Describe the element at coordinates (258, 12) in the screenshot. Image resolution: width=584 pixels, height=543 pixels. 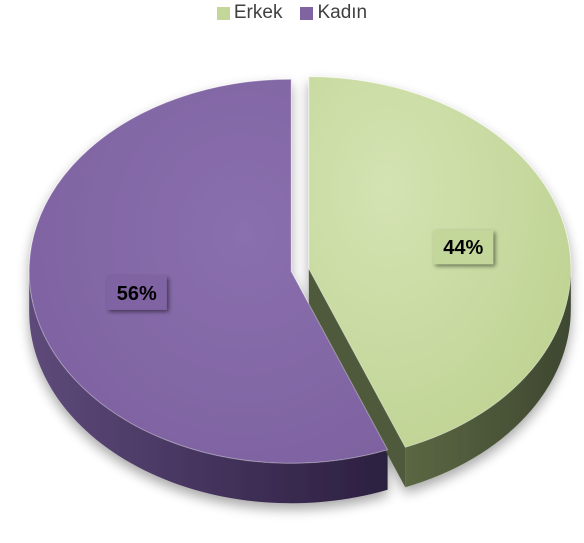
I see `legend-label-erkek: Erkek` at that location.